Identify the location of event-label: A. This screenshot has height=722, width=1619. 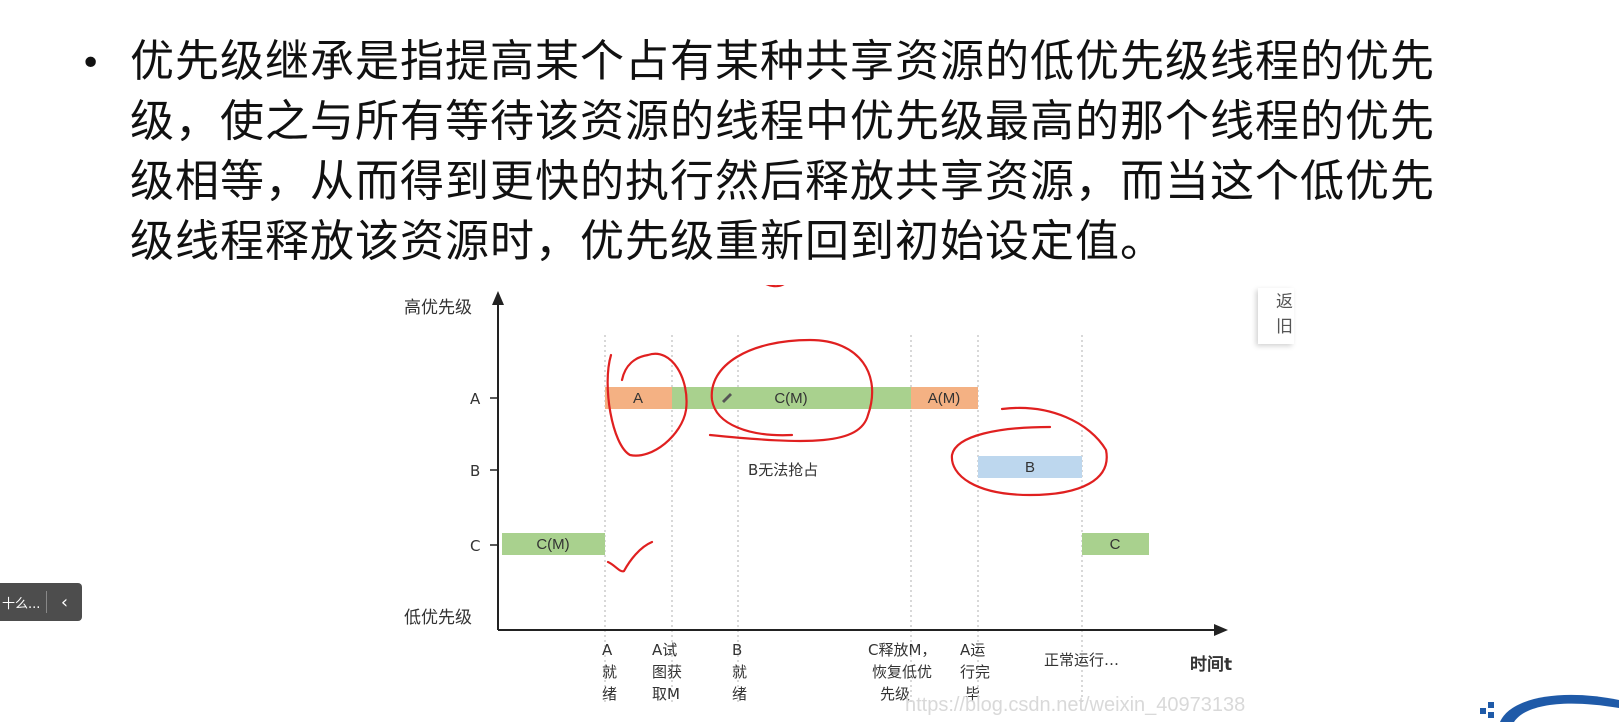
(607, 650).